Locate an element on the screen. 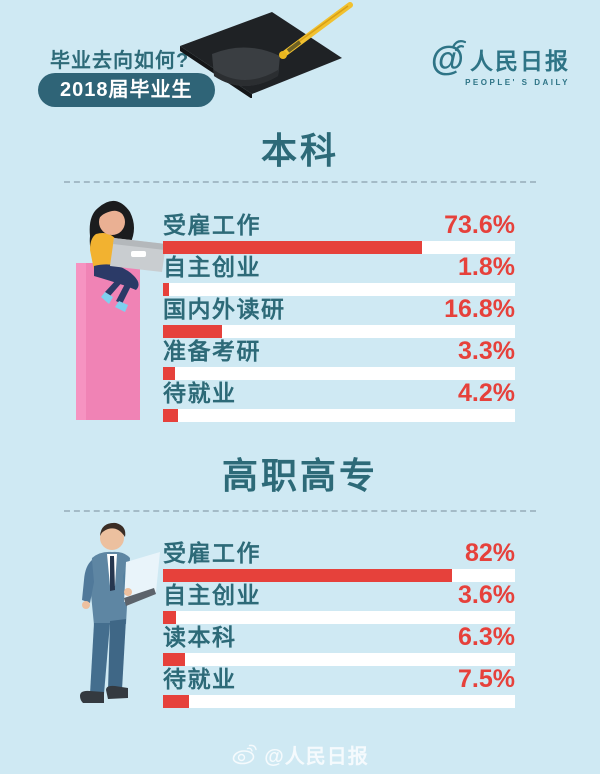  value-label: 3.3% is located at coordinates (486, 351).